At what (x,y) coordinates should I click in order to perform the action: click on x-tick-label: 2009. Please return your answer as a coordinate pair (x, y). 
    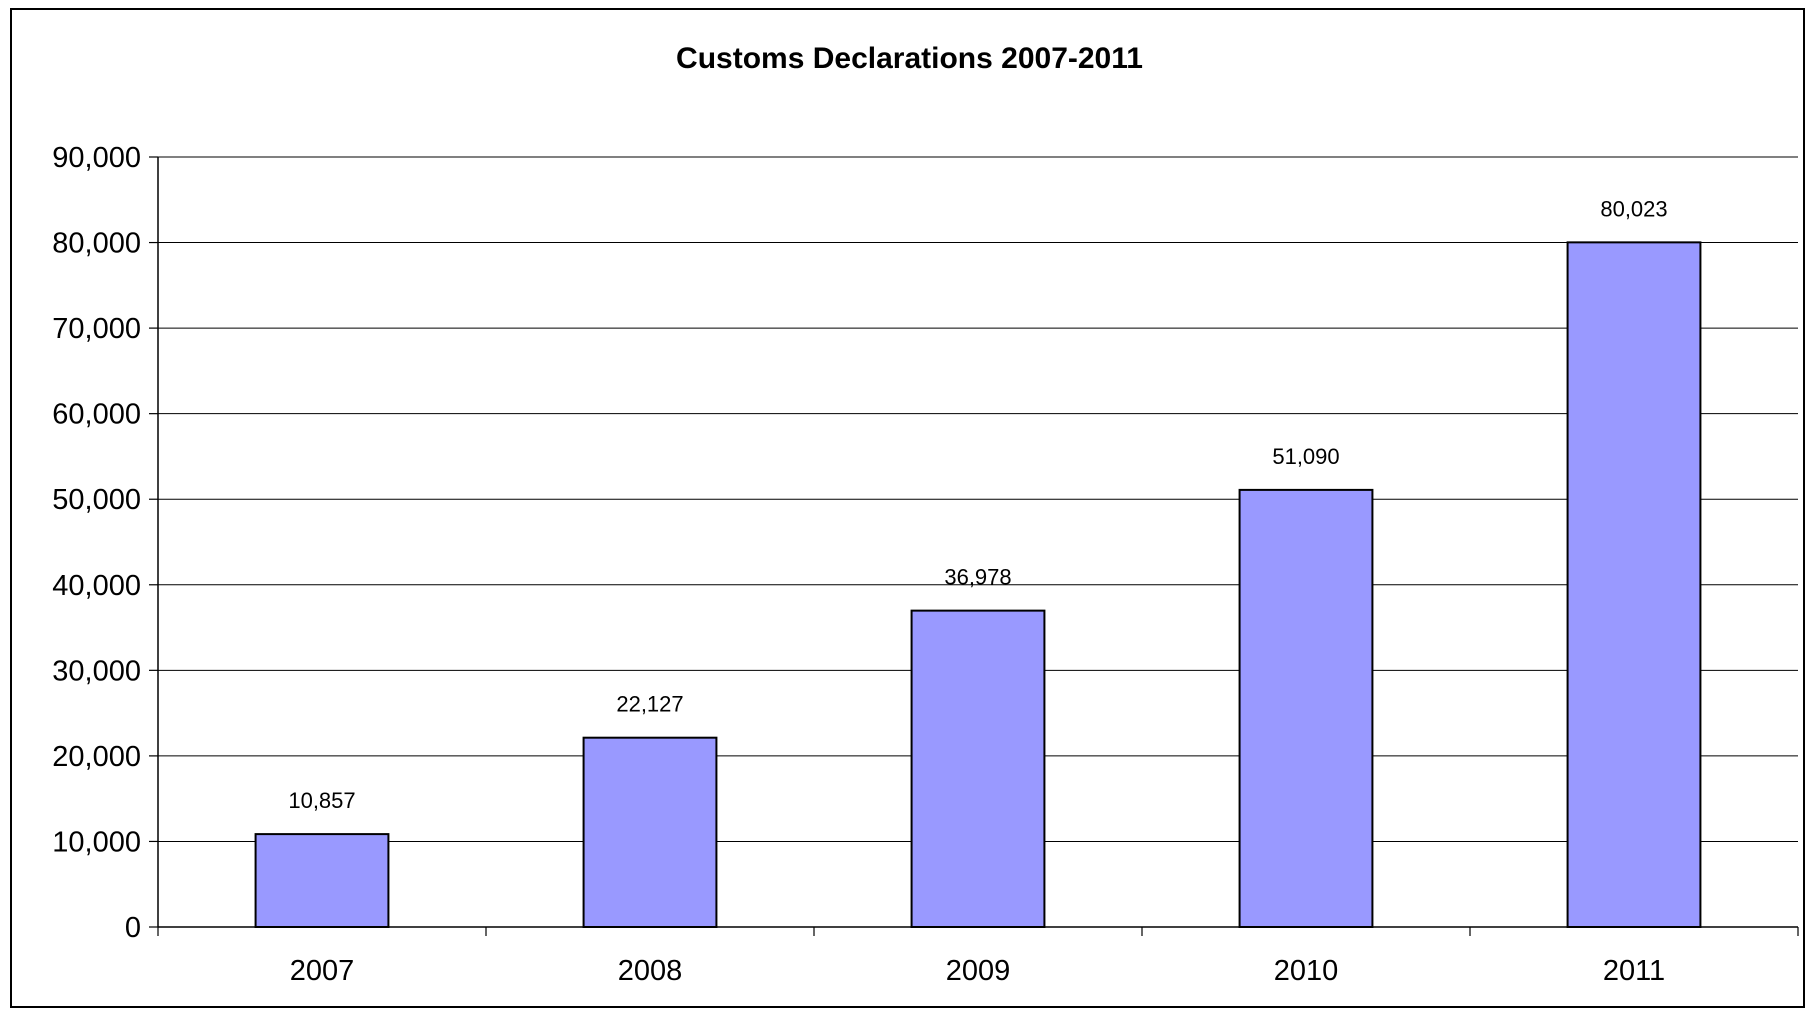
    Looking at the image, I should click on (978, 971).